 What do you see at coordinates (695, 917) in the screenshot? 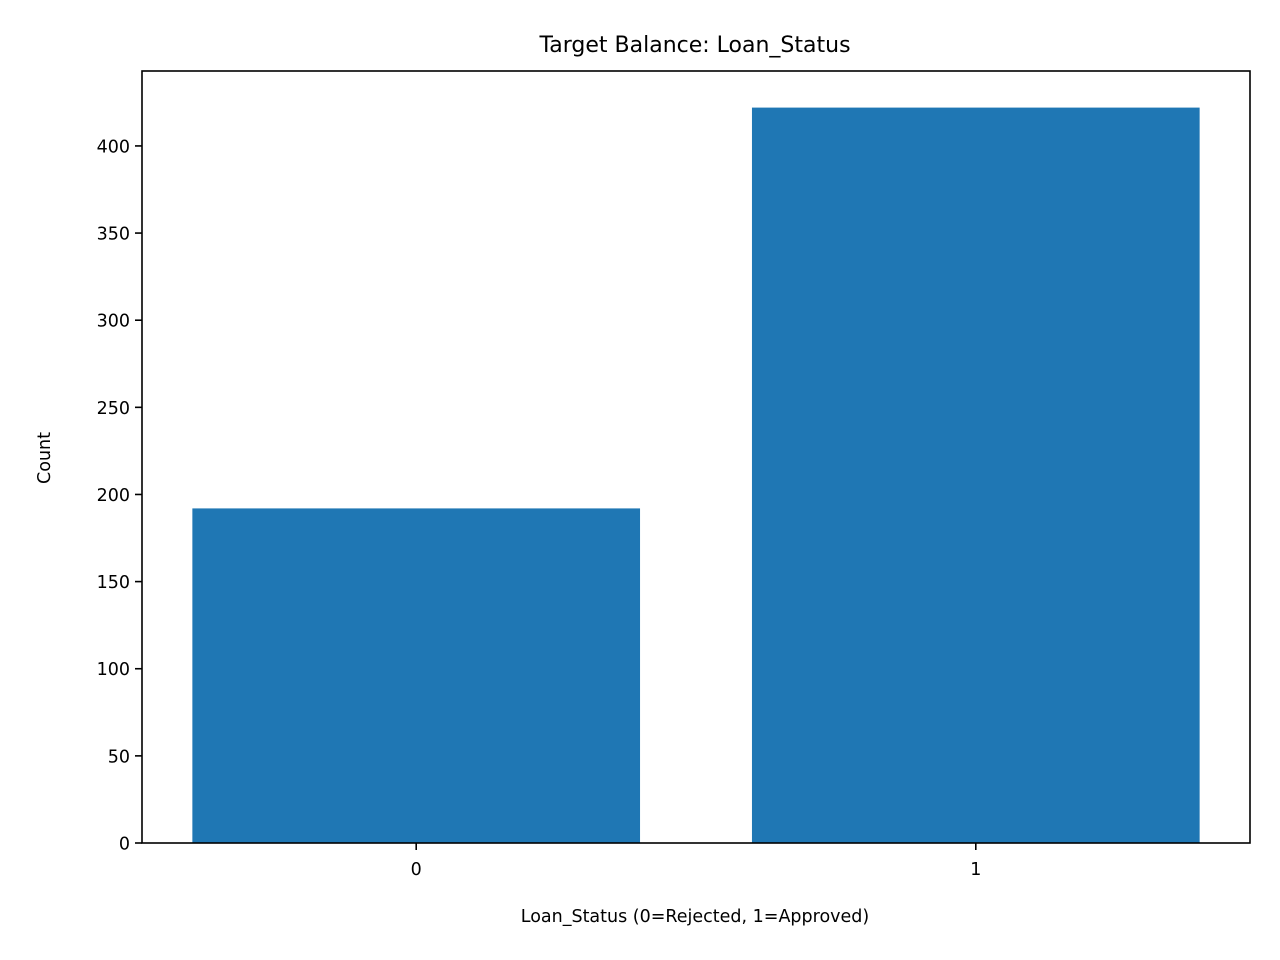
I see `x-axis-label: Loan_Status (0=Rejected, 1=Approved)` at bounding box center [695, 917].